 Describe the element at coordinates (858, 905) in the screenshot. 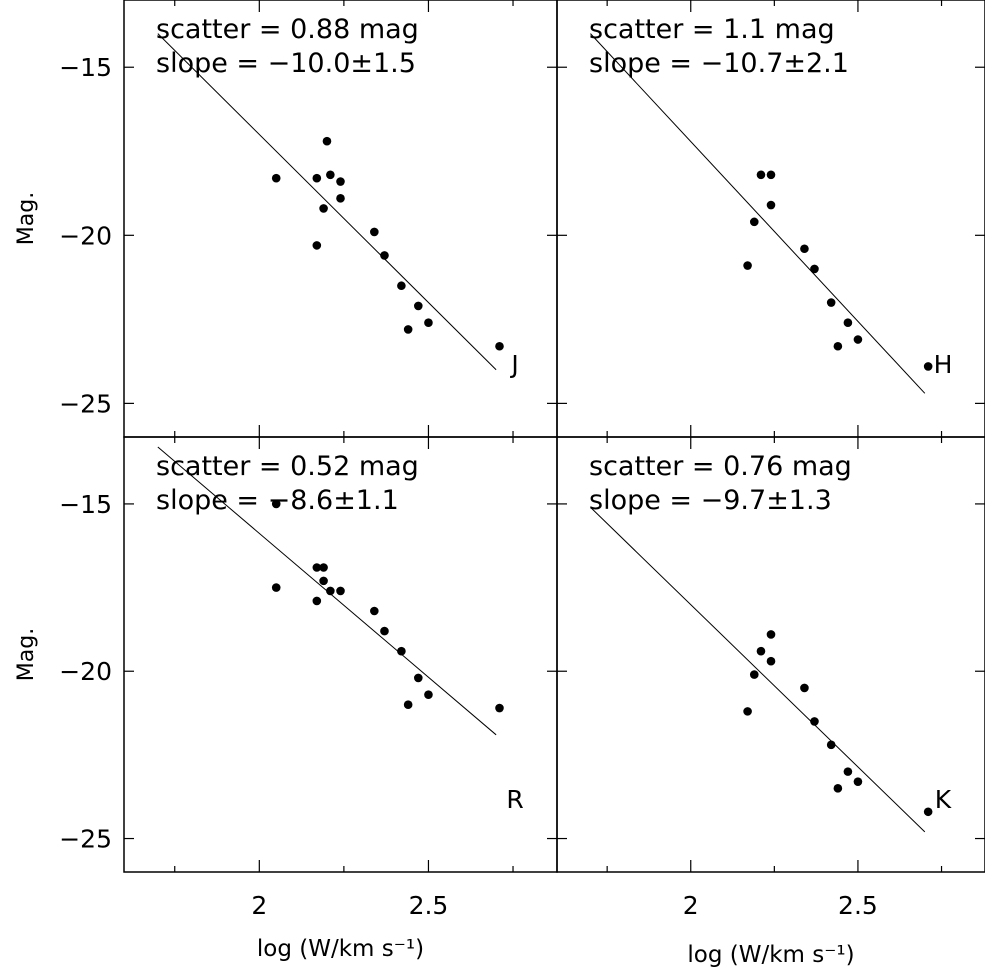

I see `xtick-label-k-1: 2.5` at that location.